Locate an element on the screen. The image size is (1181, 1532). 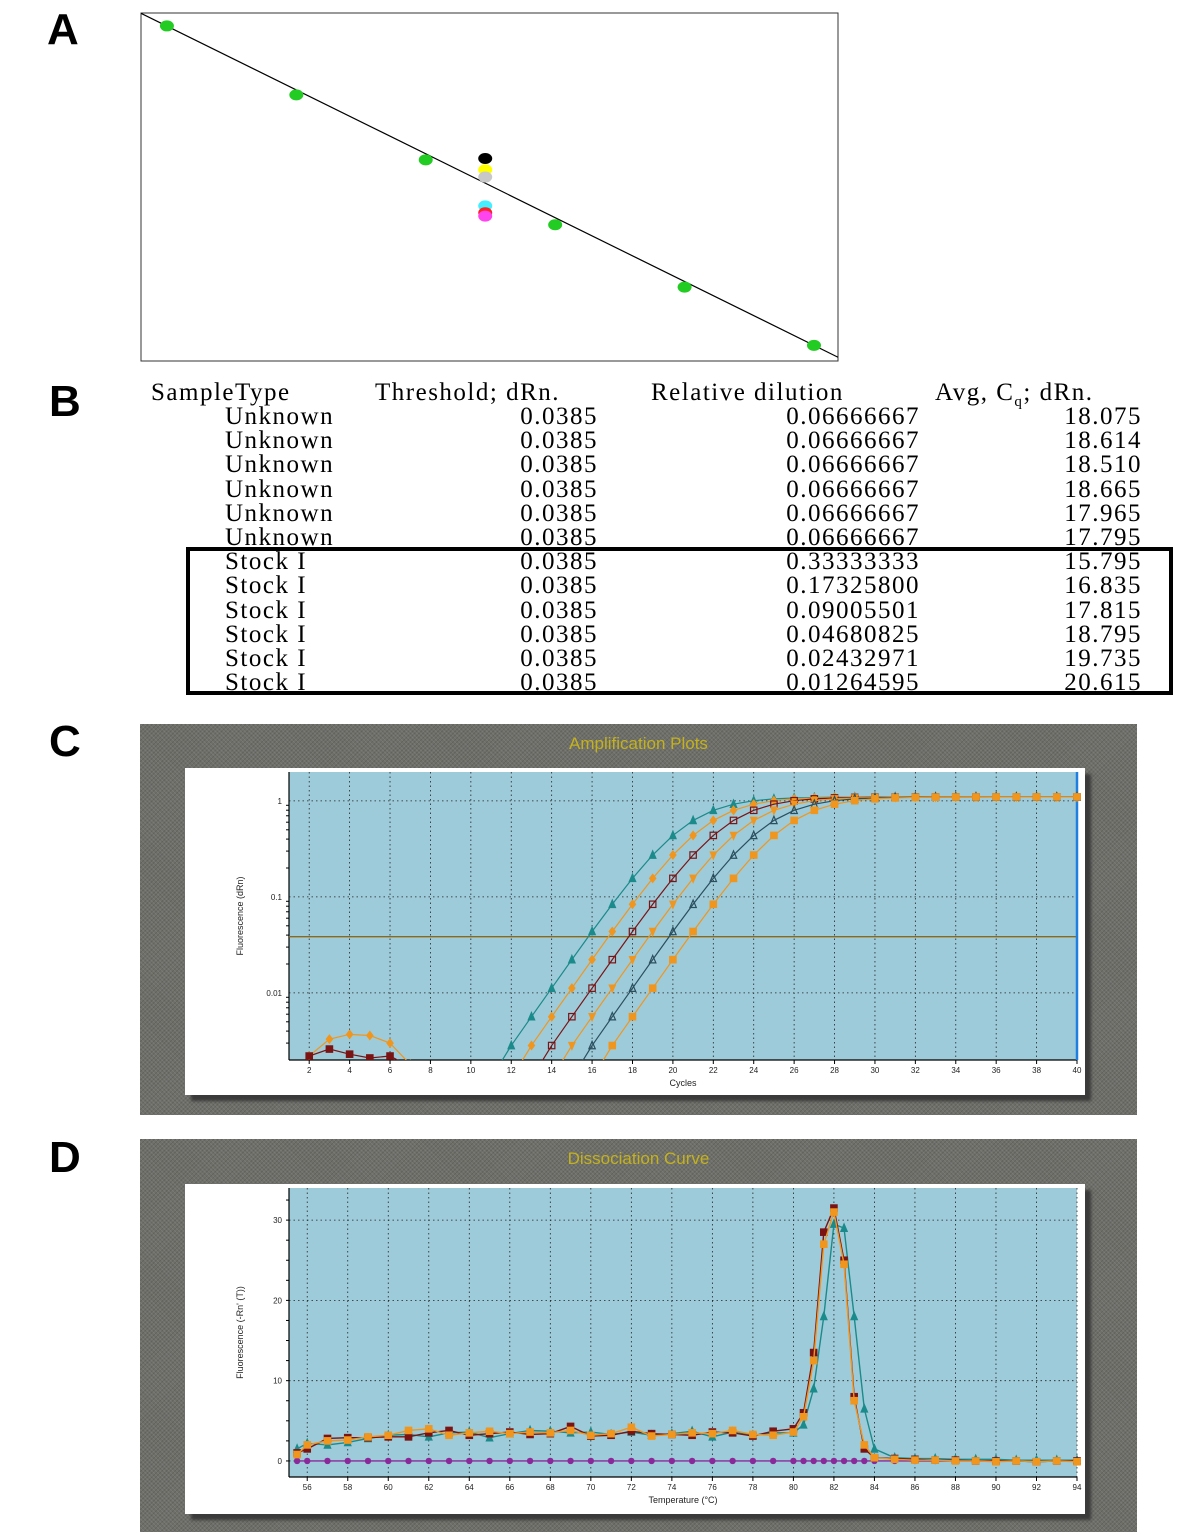
cell-avg-cq: 18.075 is located at coordinates (1103, 416).